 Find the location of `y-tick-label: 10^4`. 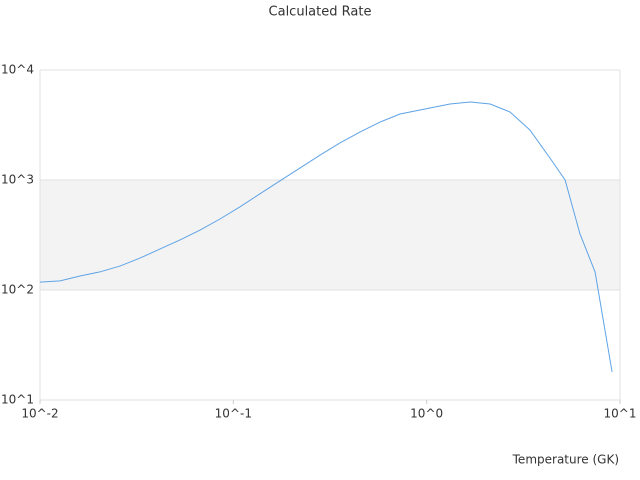

y-tick-label: 10^4 is located at coordinates (17, 70).